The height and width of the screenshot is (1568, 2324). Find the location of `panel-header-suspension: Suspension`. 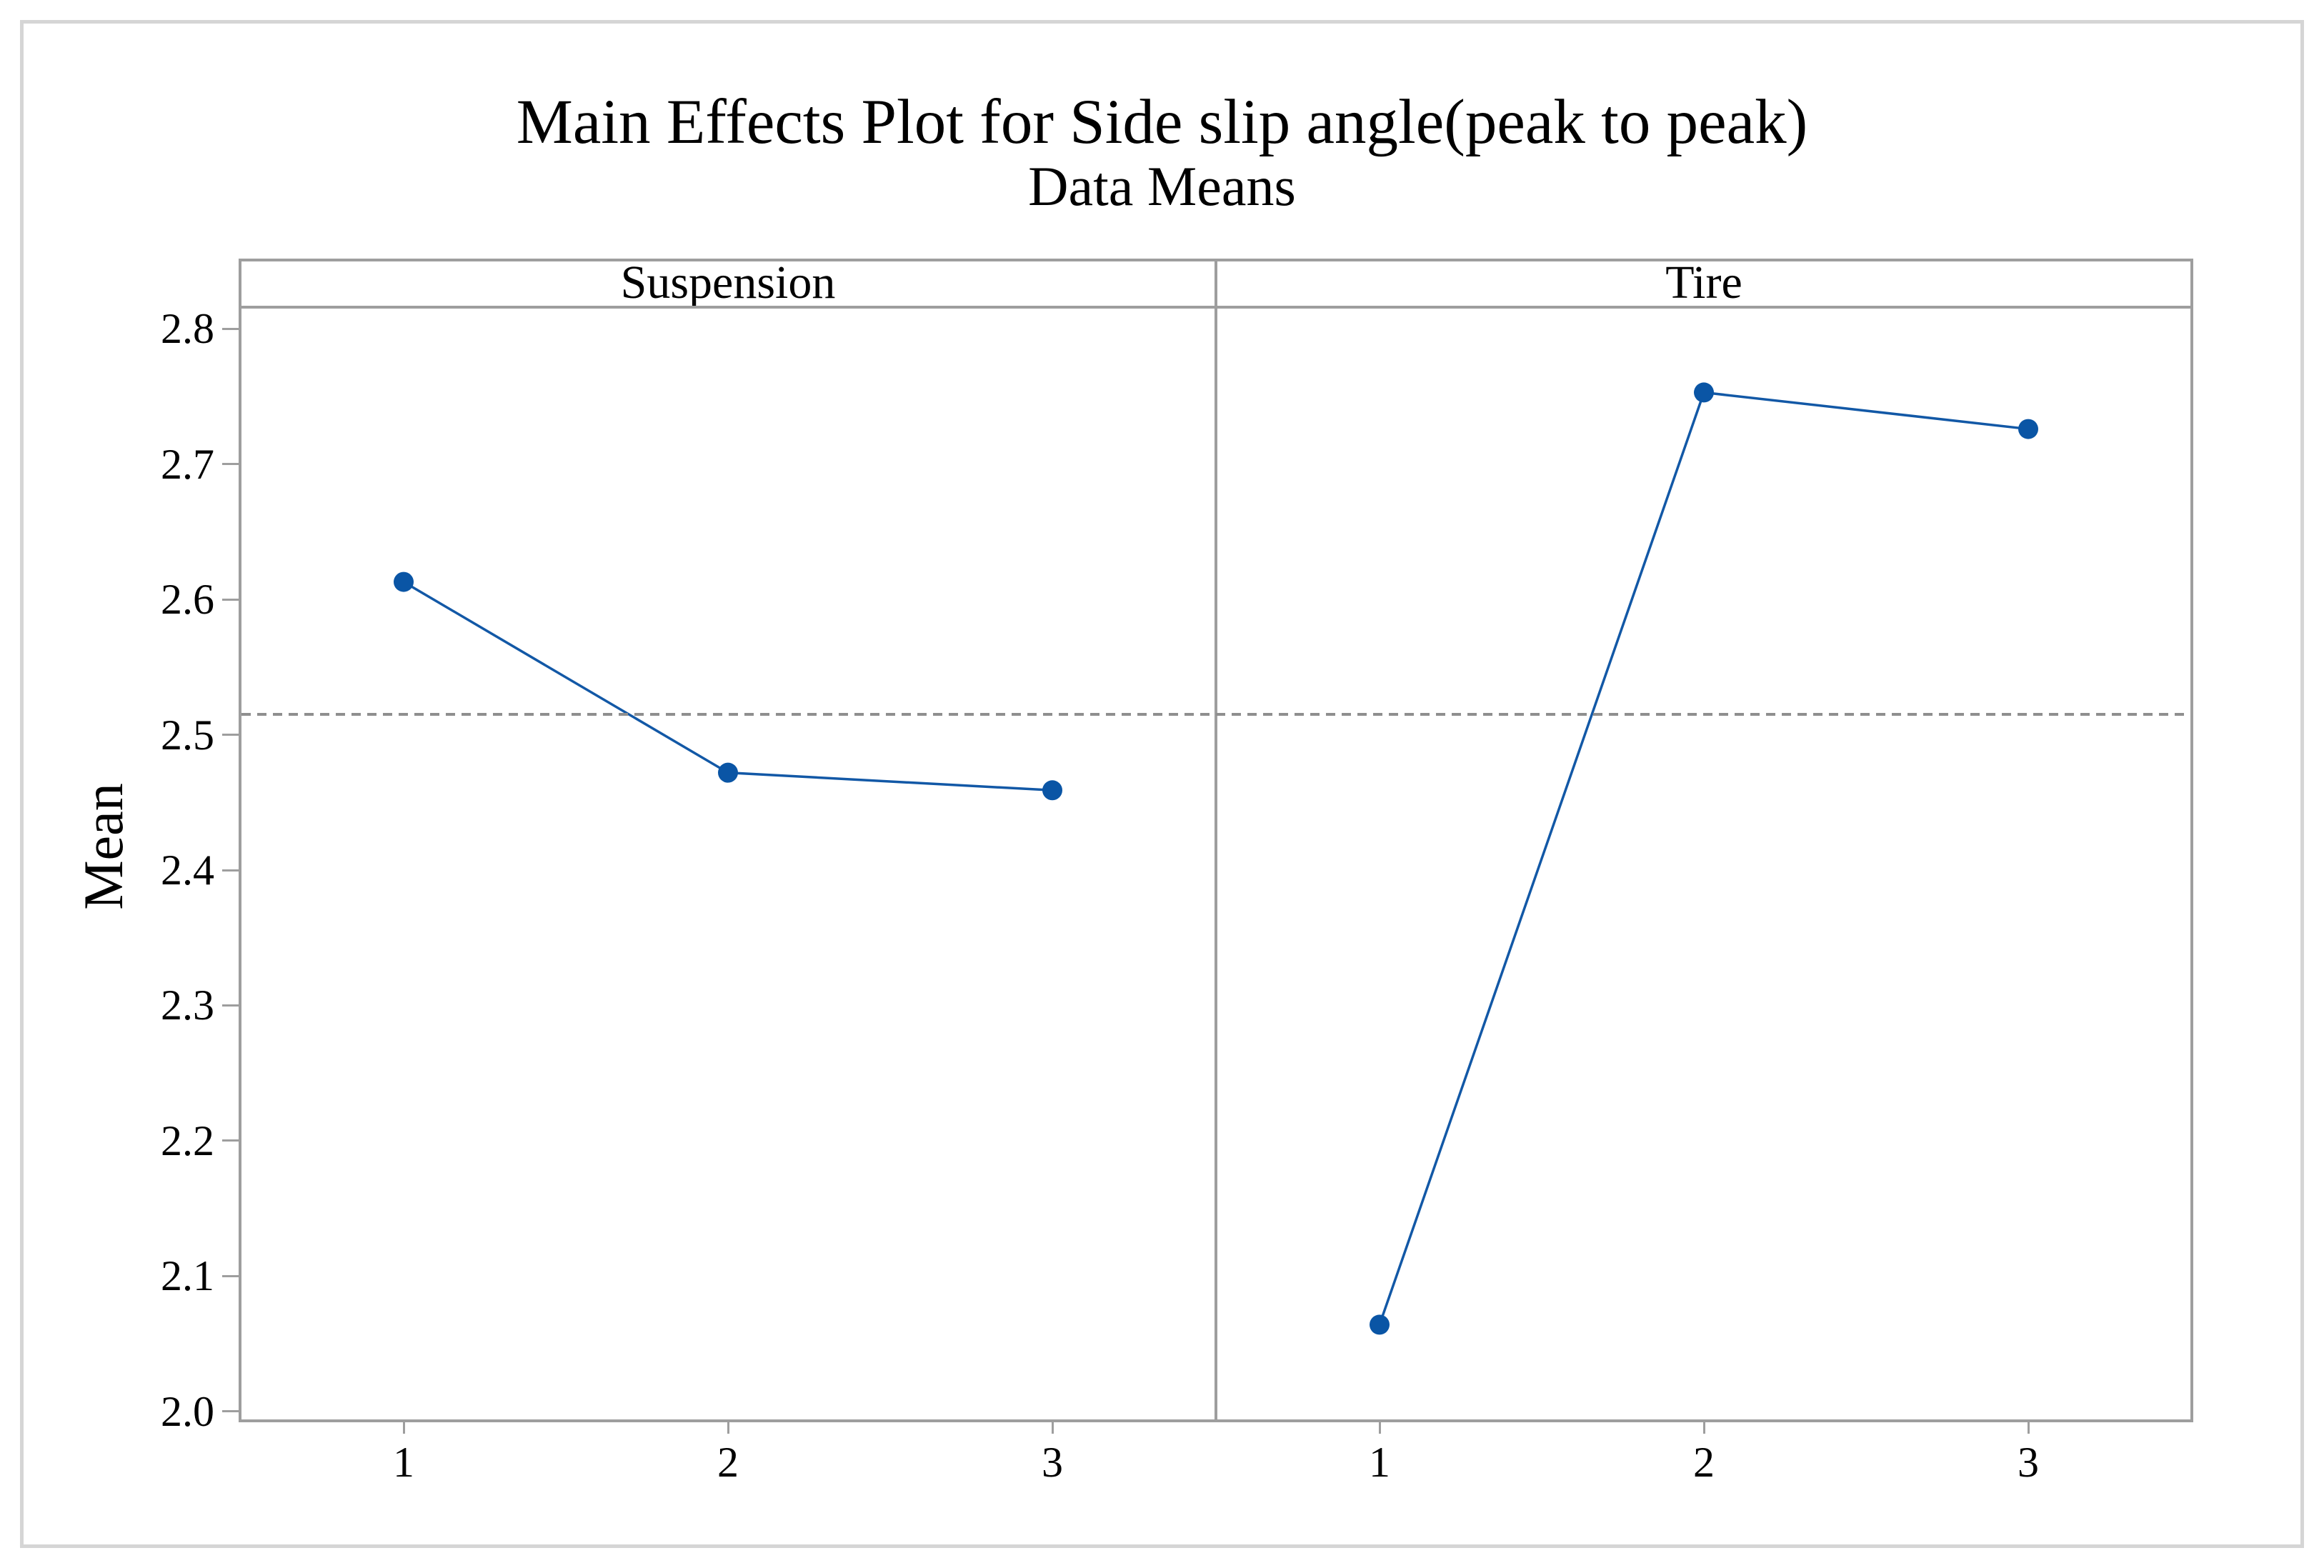

panel-header-suspension: Suspension is located at coordinates (729, 283).